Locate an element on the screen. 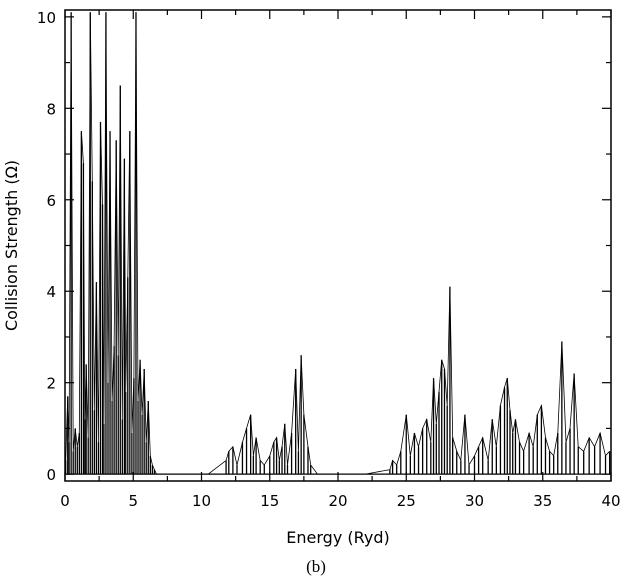 Image resolution: width=624 pixels, height=580 pixels. y-tick-label: 6 is located at coordinates (51, 201).